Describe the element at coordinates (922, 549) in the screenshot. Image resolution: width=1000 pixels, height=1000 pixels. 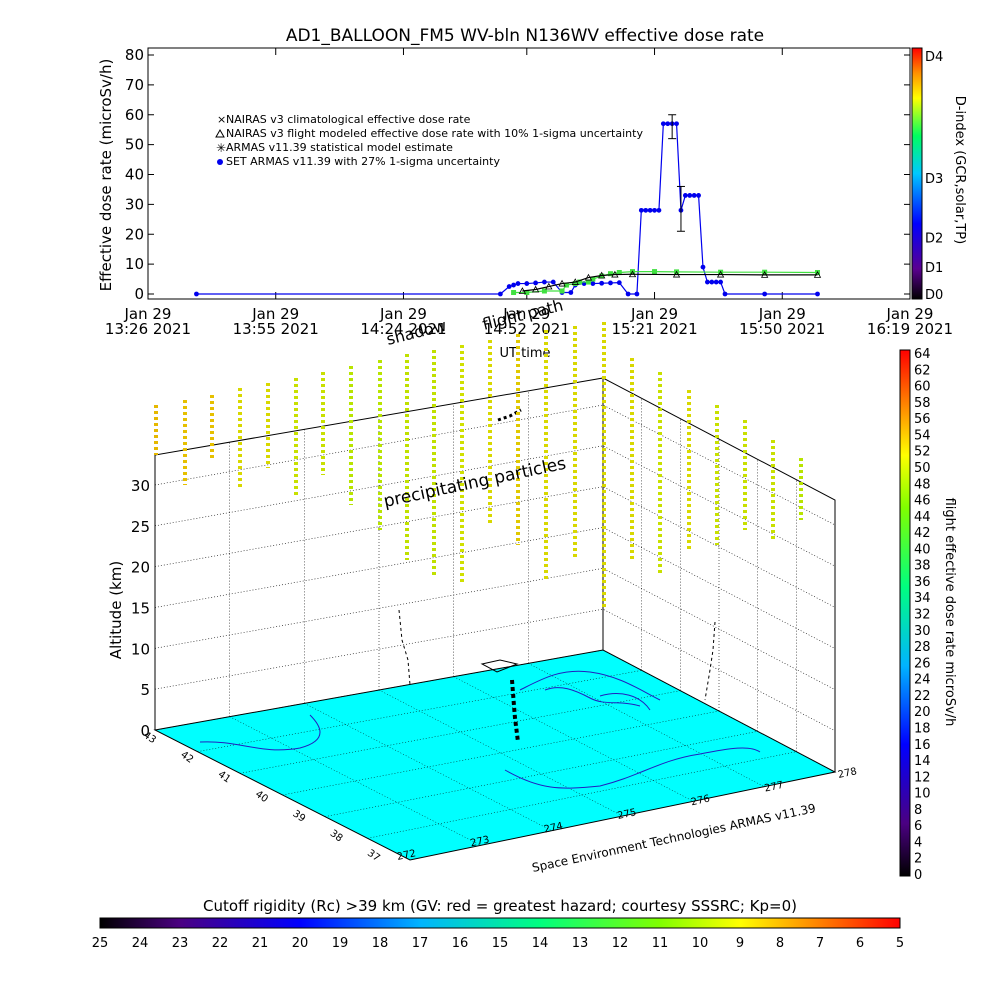
I see `dose-tick-label: 40` at that location.